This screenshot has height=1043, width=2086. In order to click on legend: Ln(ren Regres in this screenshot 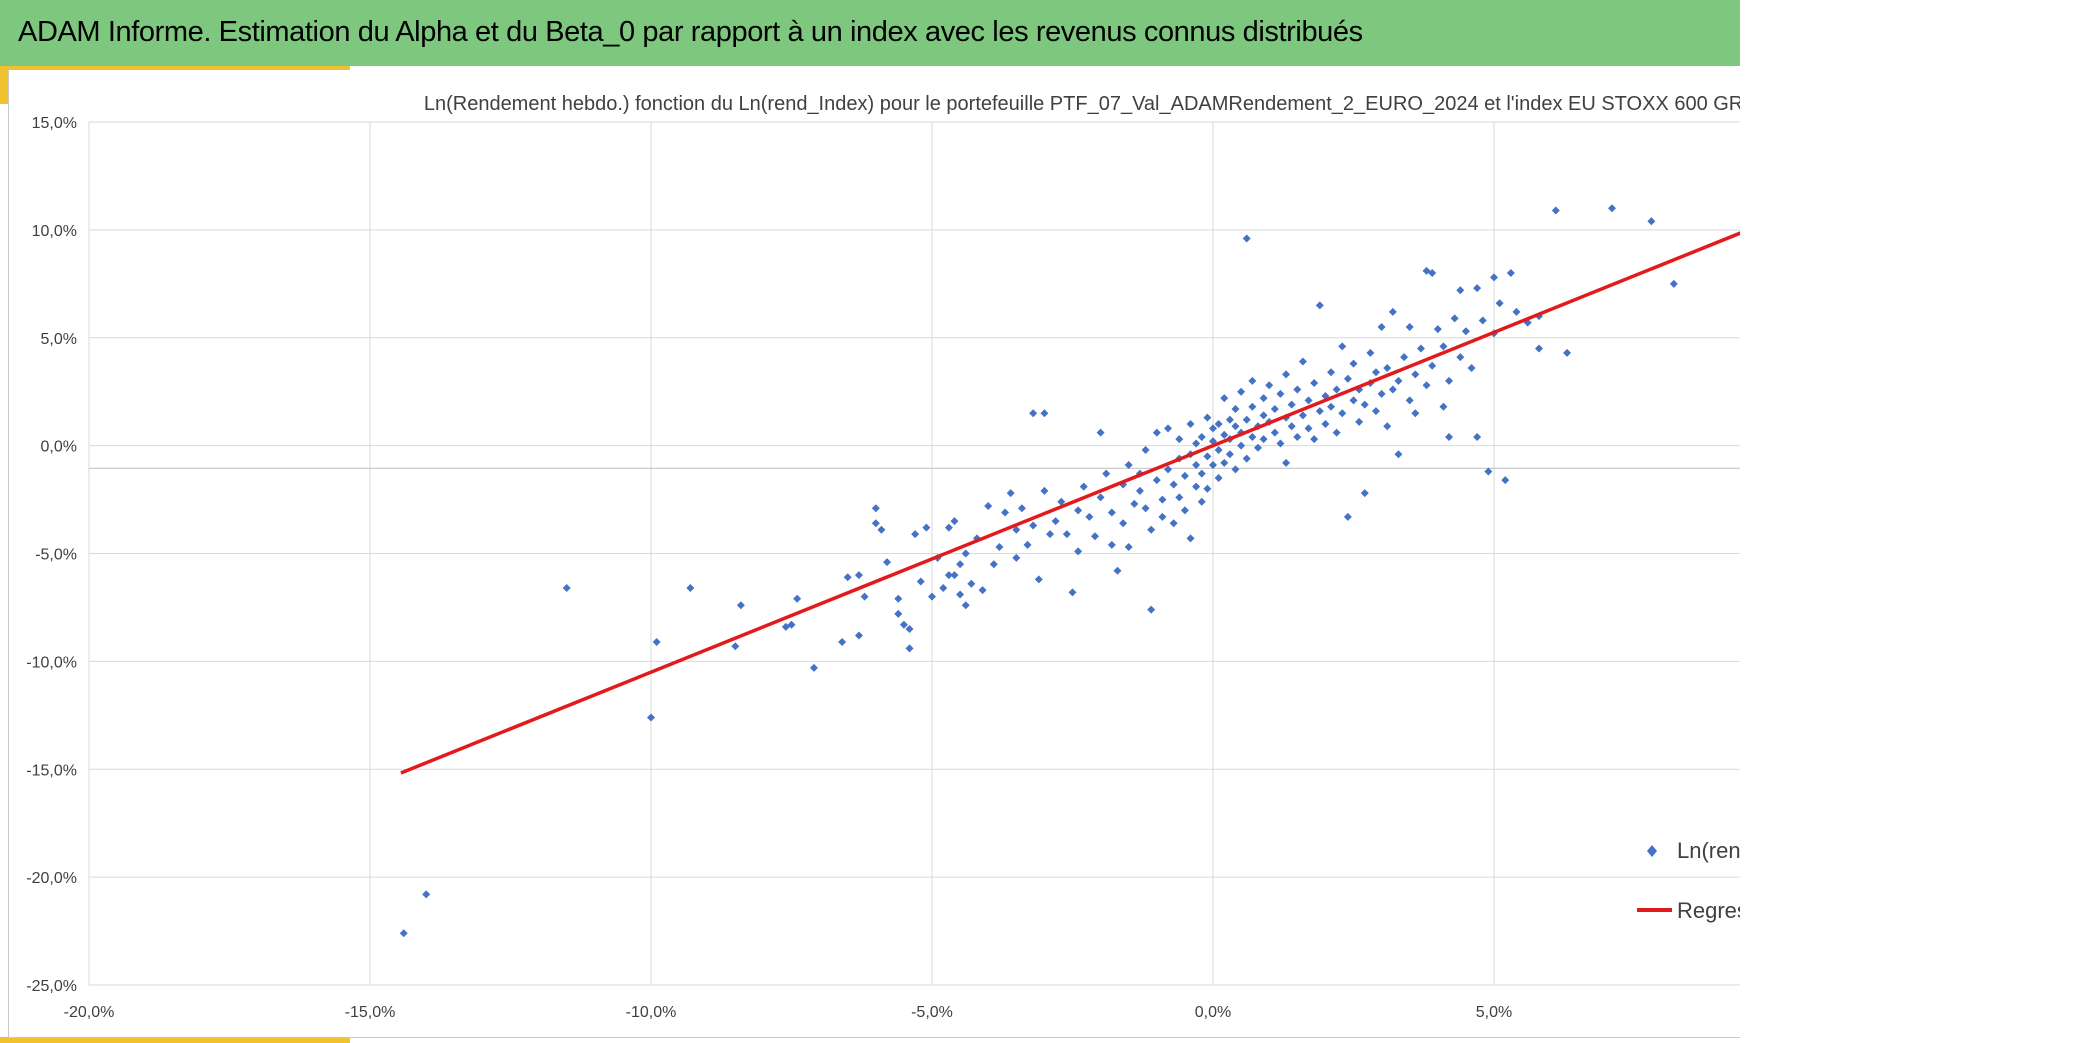, I will do `click(1688, 880)`.